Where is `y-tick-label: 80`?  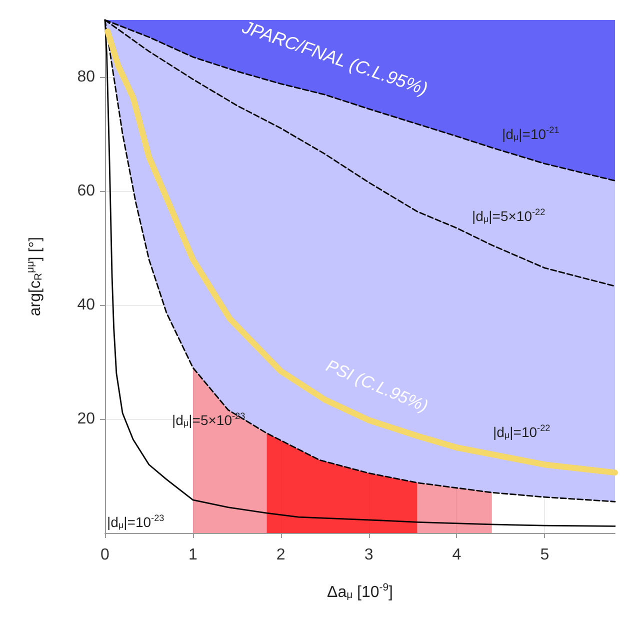
y-tick-label: 80 is located at coordinates (86, 77).